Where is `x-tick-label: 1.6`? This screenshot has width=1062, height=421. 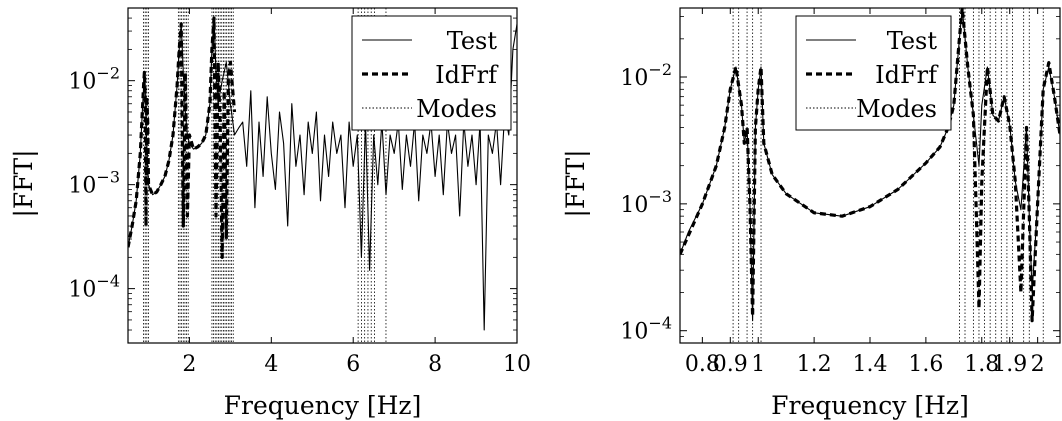
x-tick-label: 1.6 is located at coordinates (925, 364).